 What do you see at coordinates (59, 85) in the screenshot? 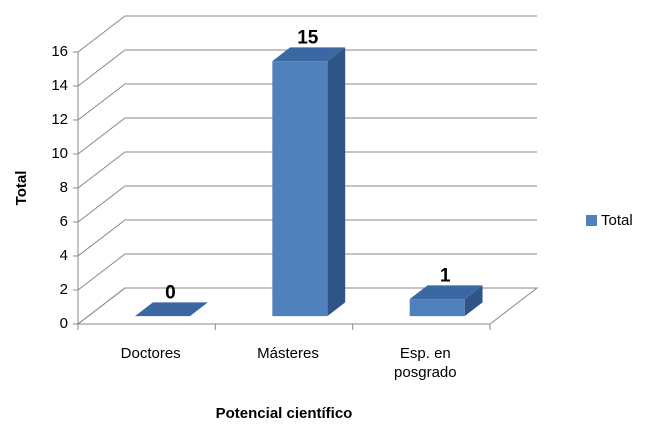
I see `y-tick-label: 14` at bounding box center [59, 85].